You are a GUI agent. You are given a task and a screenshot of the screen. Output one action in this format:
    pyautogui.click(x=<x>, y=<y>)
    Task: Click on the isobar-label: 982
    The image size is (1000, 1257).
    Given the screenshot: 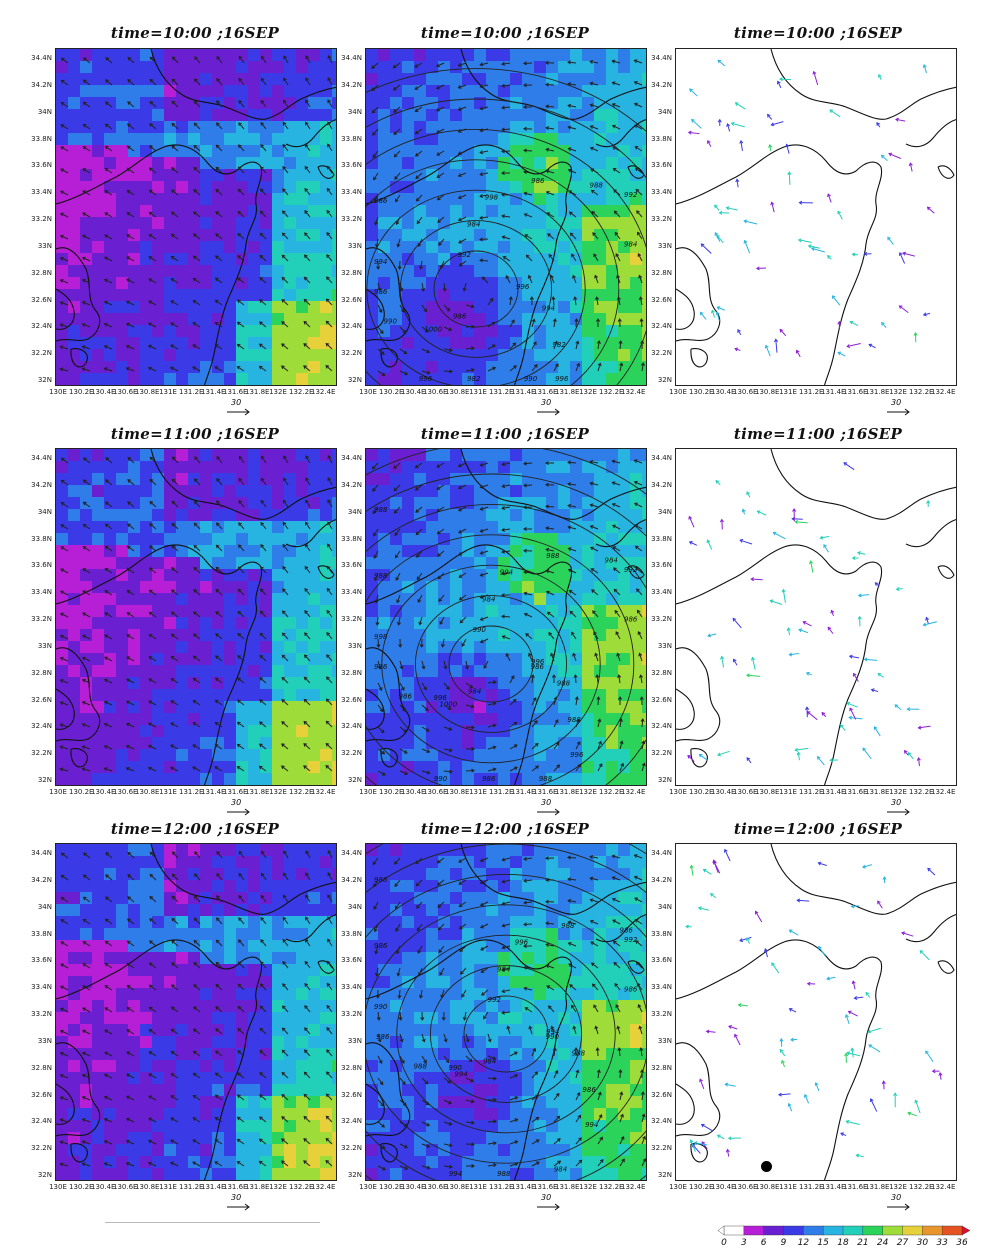 What is the action you would take?
    pyautogui.click(x=559, y=345)
    